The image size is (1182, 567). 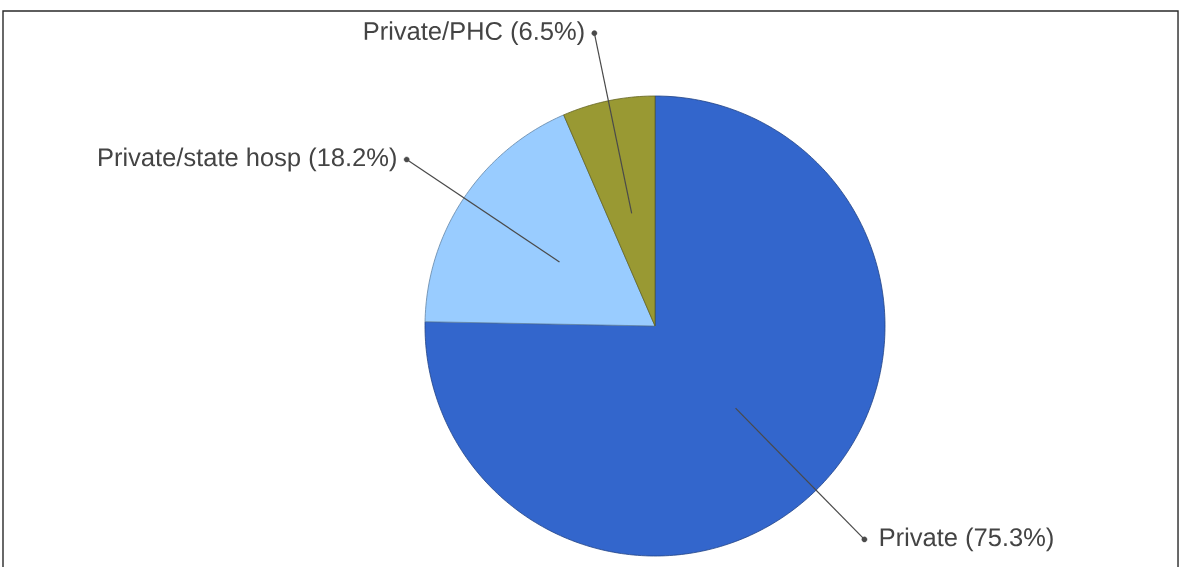 I want to click on slice-label: Private/state hosp, so click(x=199, y=159).